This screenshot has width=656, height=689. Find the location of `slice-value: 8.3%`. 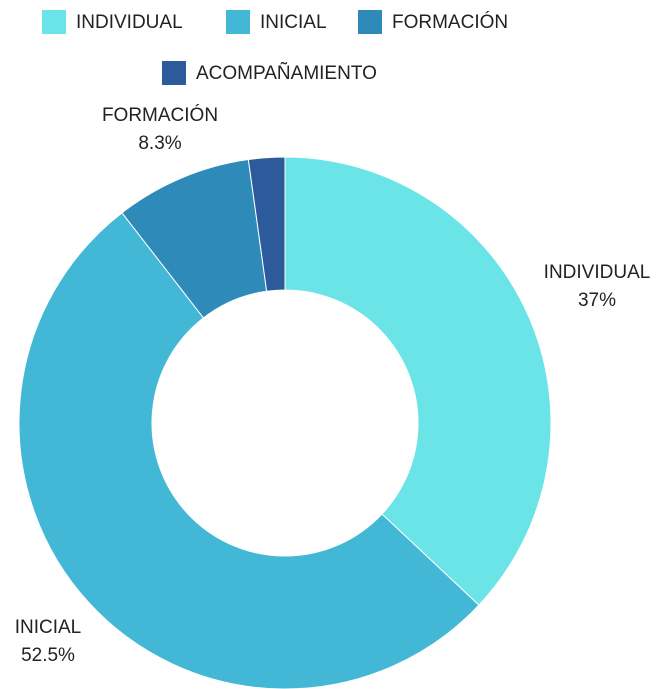

slice-value: 8.3% is located at coordinates (159, 143).